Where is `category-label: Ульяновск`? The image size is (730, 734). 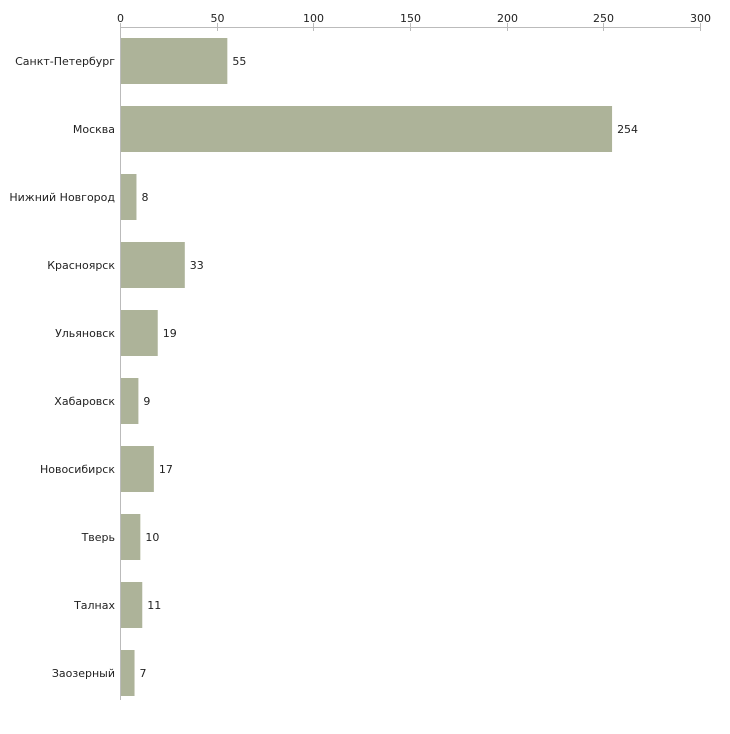
category-label: Ульяновск is located at coordinates (85, 333).